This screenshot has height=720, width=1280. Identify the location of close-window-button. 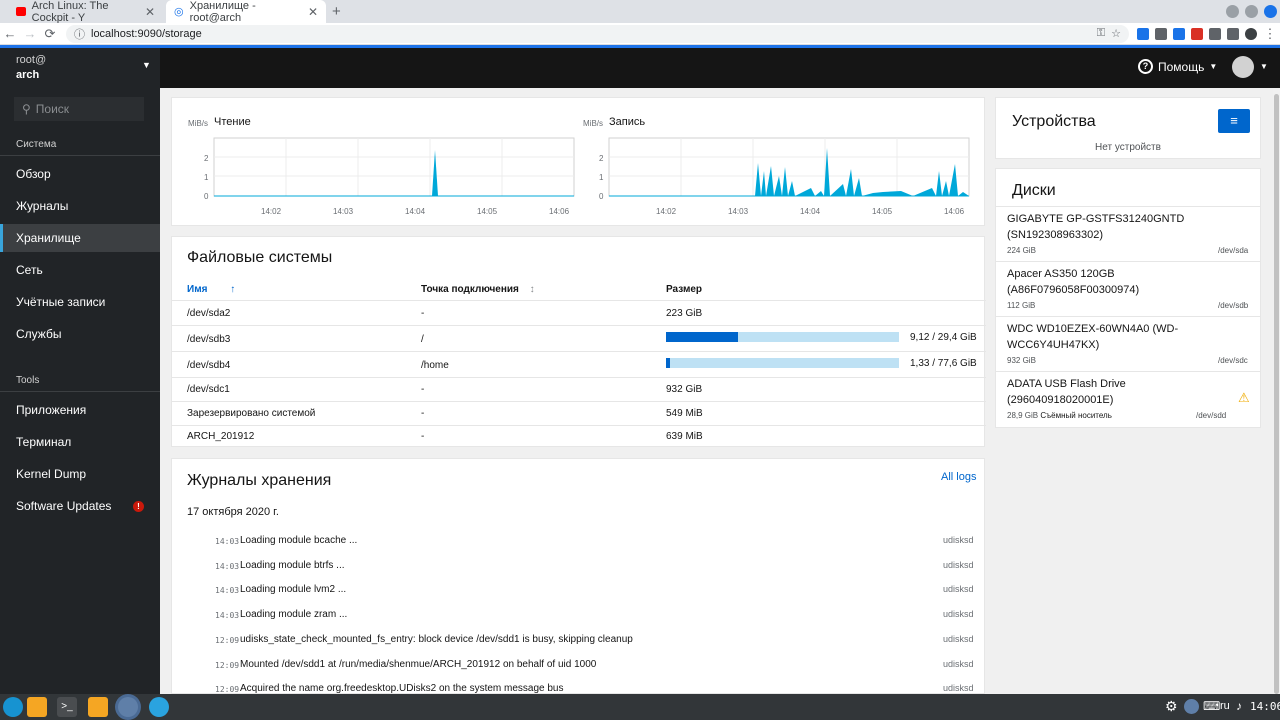
(1270, 11).